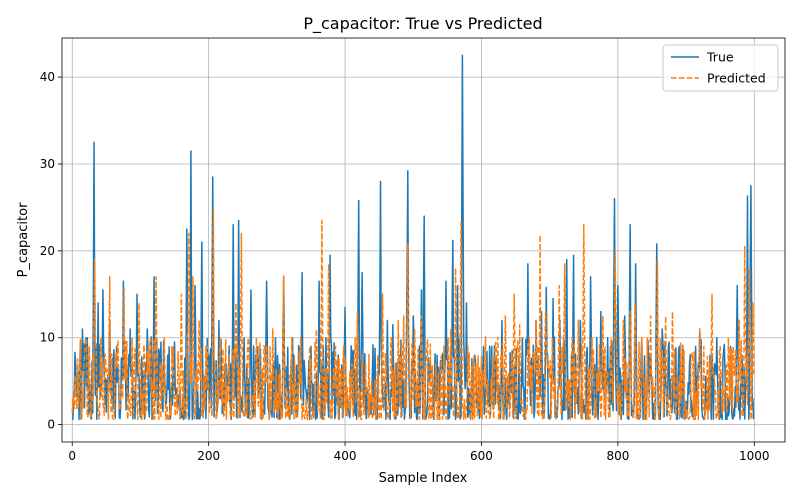 This screenshot has height=500, width=800. What do you see at coordinates (617, 456) in the screenshot?
I see `x-tick-label: 800` at bounding box center [617, 456].